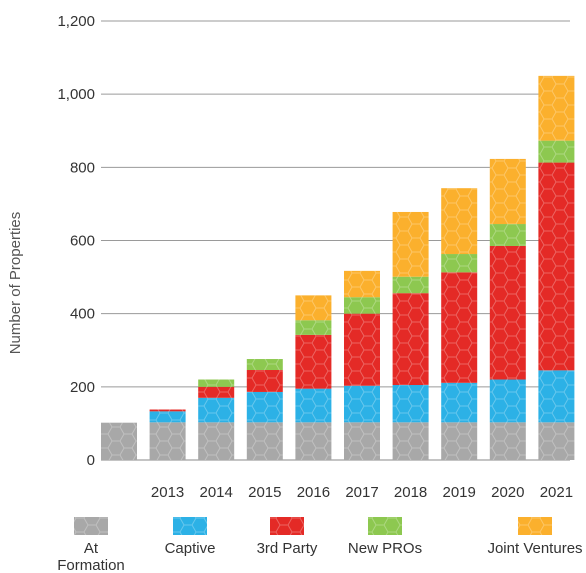 The height and width of the screenshot is (573, 586). Describe the element at coordinates (287, 548) in the screenshot. I see `legend-label: 3rd Party` at that location.